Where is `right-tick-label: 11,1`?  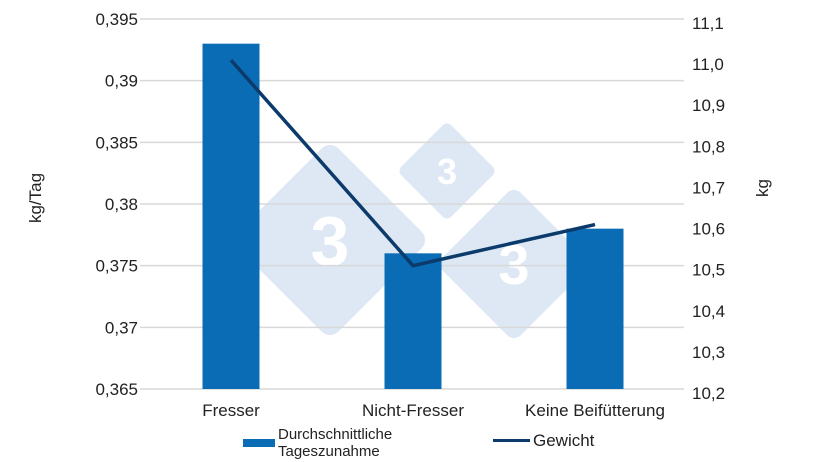
right-tick-label: 11,1 is located at coordinates (708, 23).